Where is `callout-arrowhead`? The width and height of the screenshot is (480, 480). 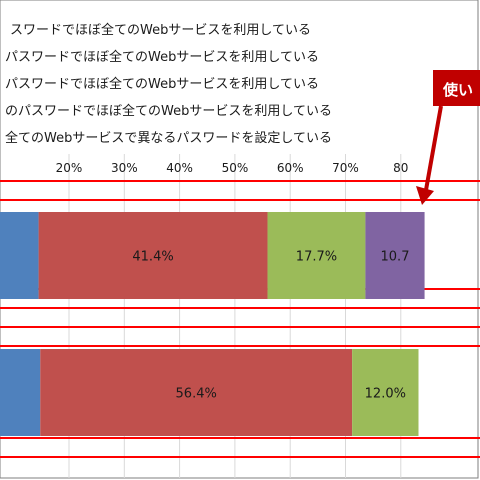
callout-arrowhead is located at coordinates (425, 195).